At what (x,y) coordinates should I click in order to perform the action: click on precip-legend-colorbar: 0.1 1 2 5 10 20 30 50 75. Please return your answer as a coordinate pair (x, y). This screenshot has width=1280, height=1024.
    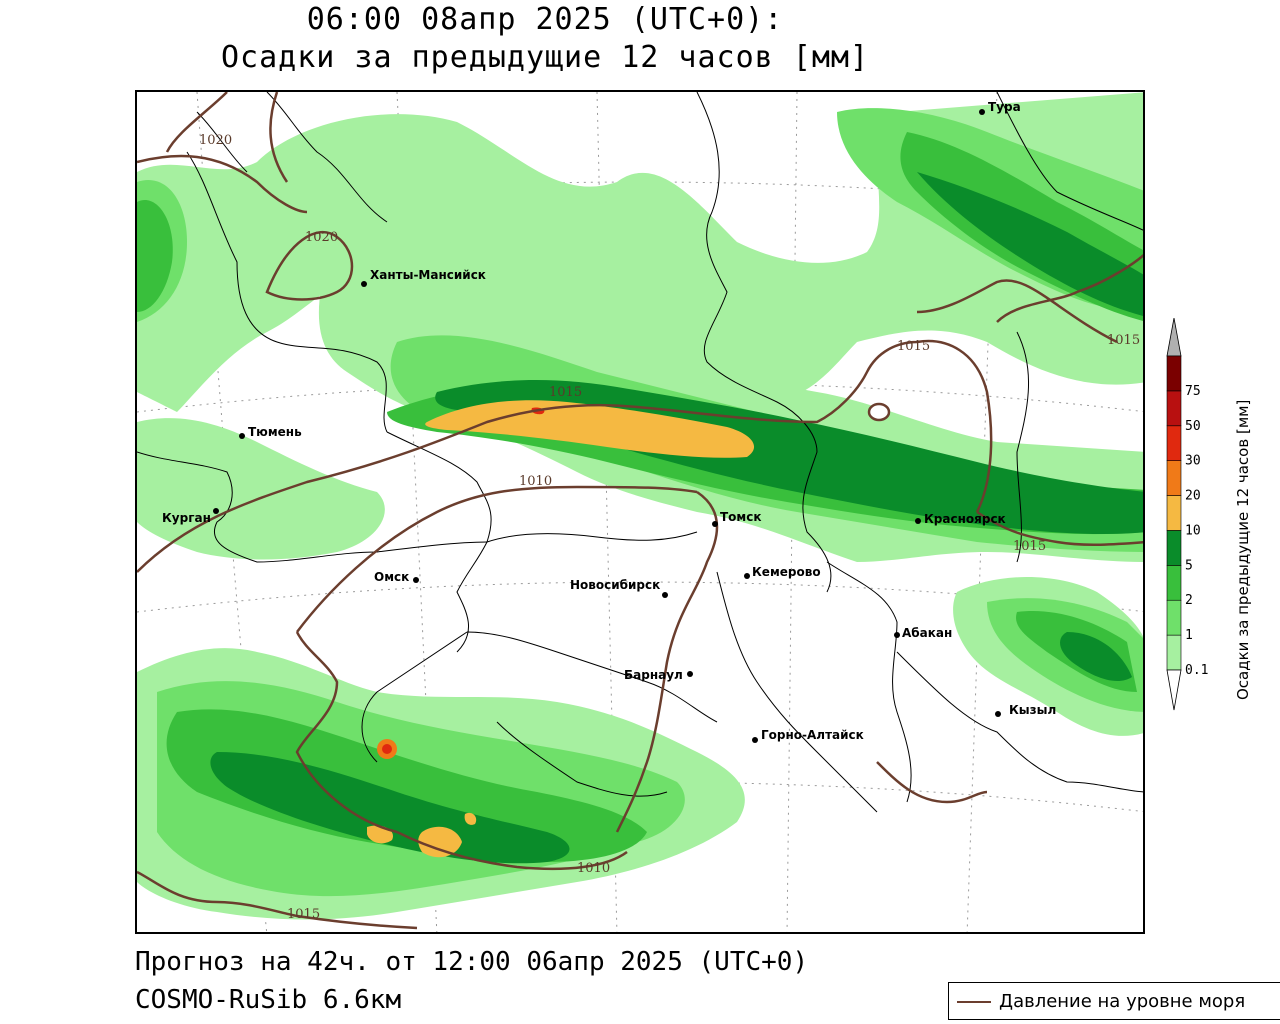
    Looking at the image, I should click on (1187, 514).